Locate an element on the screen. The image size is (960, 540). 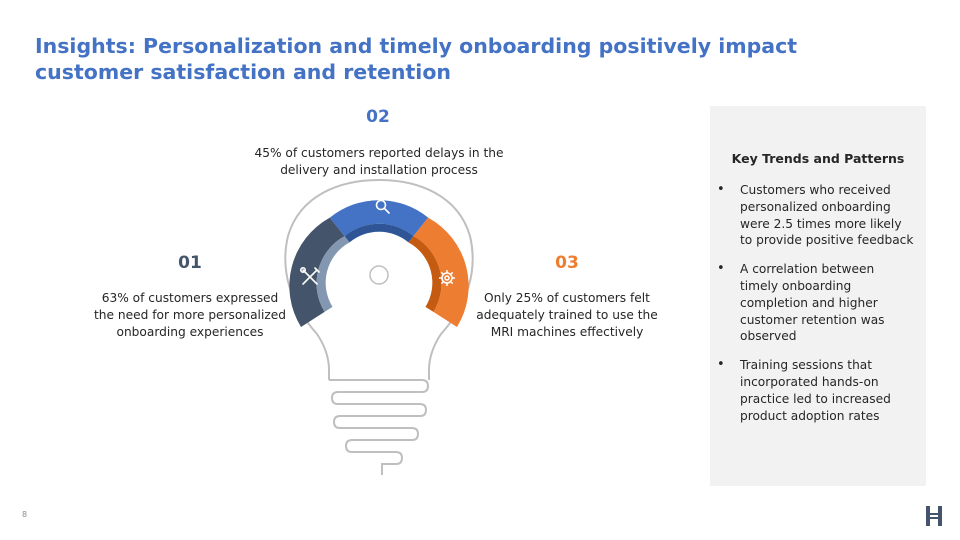
segment-03-inner is located at coordinates (425, 274).